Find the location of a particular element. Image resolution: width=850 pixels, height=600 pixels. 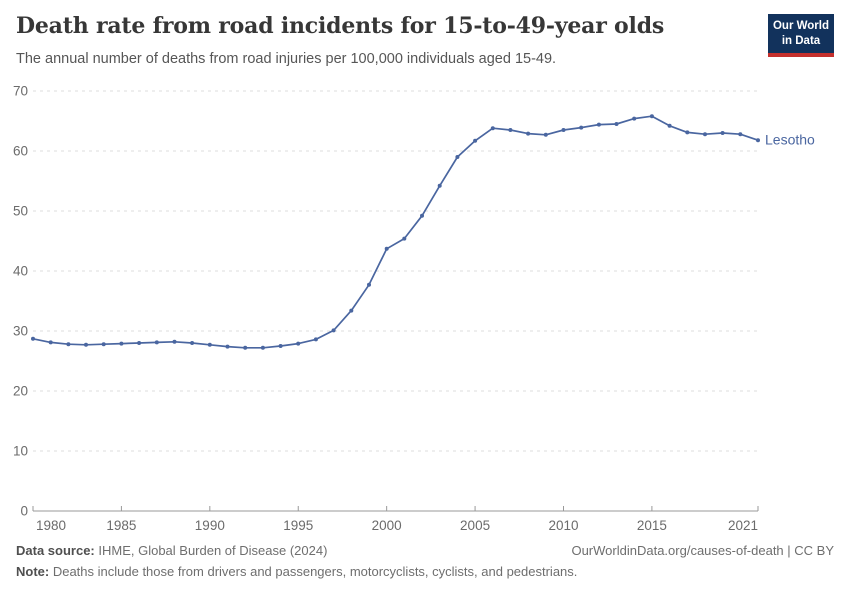

owid-logo-text: Our World in Data is located at coordinates (801, 33).